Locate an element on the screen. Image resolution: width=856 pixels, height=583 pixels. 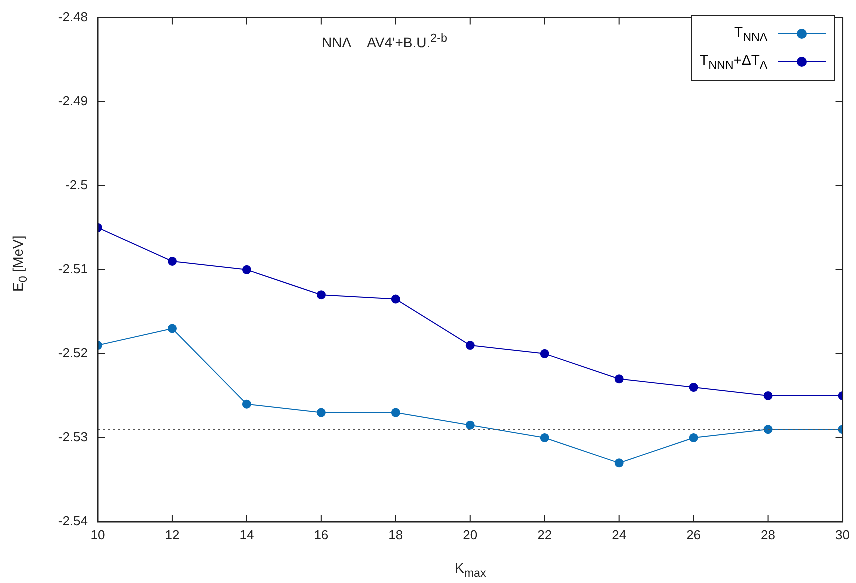
x-tick-label: 14 is located at coordinates (247, 534).